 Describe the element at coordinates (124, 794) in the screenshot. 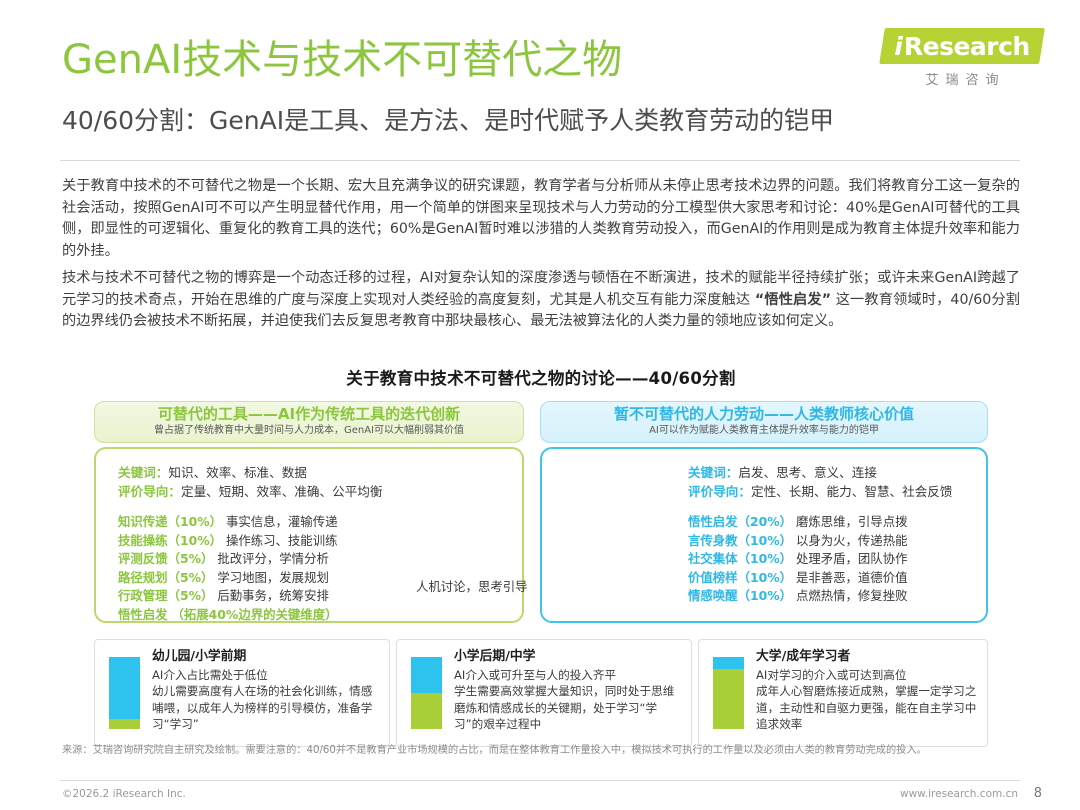

I see `footer-copyright: ©2026.2 iResearch Inc.` at that location.